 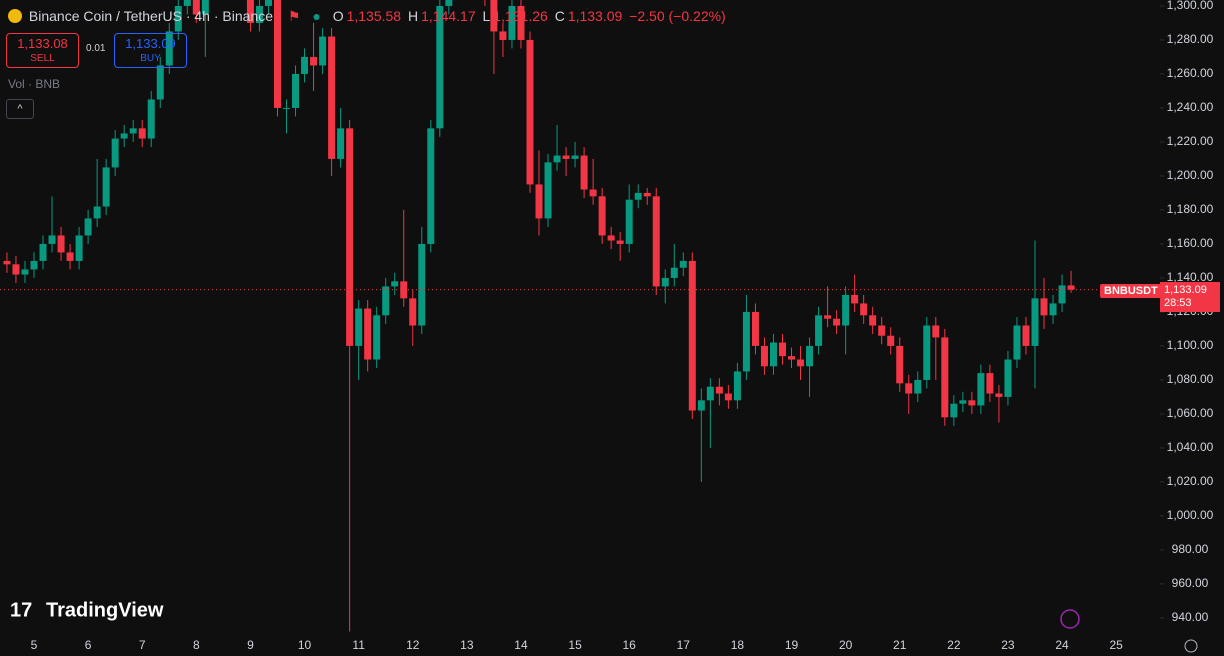 What do you see at coordinates (1190, 515) in the screenshot?
I see `y-tick-label: 1,000.00` at bounding box center [1190, 515].